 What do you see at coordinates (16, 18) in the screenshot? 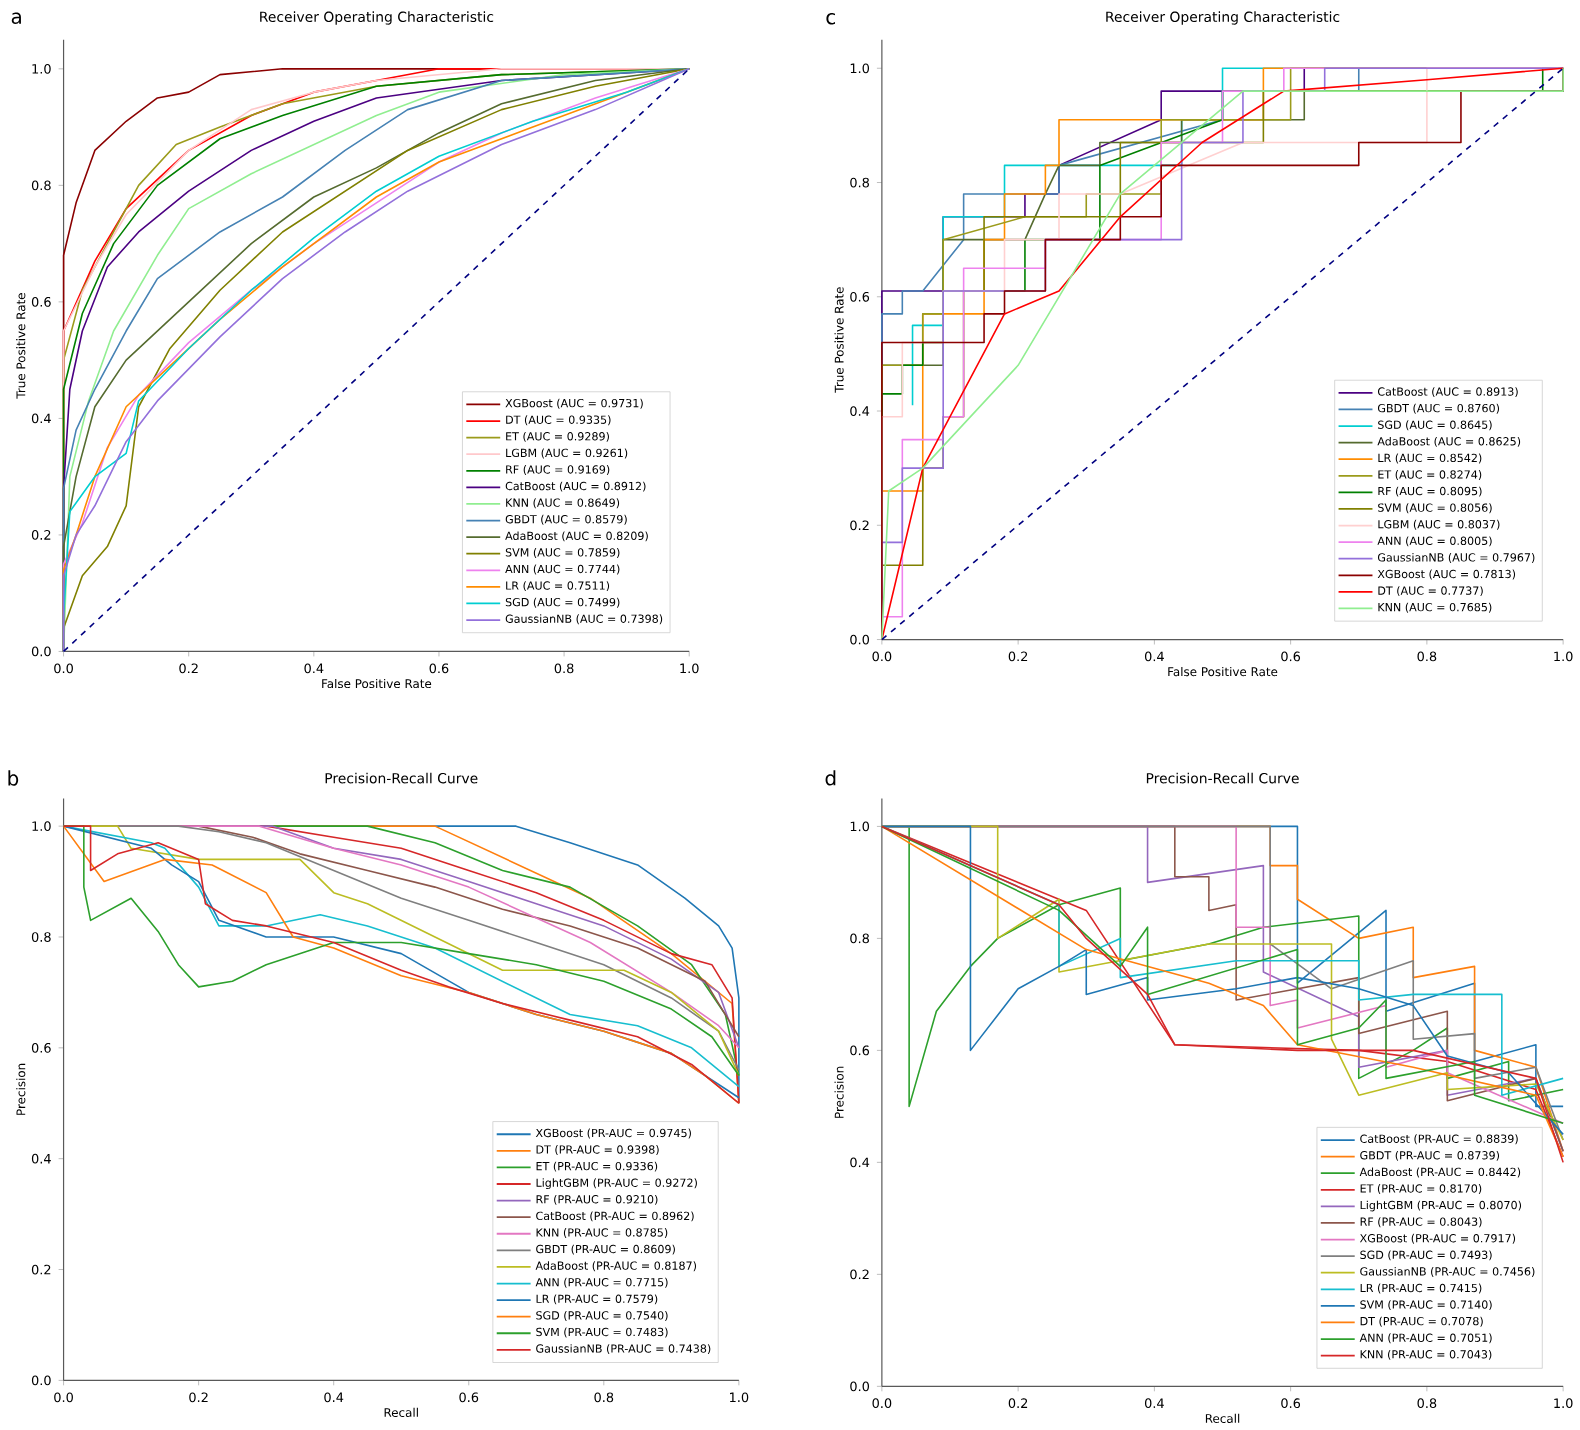
I see `text: a` at bounding box center [16, 18].